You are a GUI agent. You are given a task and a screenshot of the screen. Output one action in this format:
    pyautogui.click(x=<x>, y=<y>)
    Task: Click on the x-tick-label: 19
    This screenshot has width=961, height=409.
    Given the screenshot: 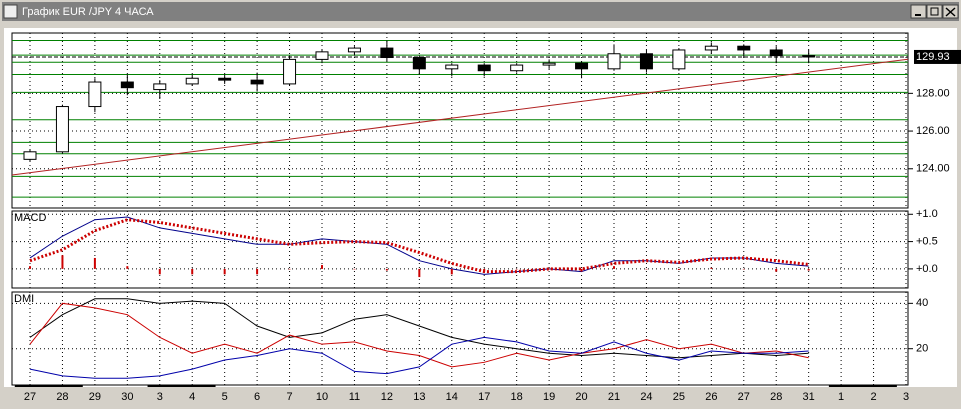 What is the action you would take?
    pyautogui.click(x=549, y=397)
    